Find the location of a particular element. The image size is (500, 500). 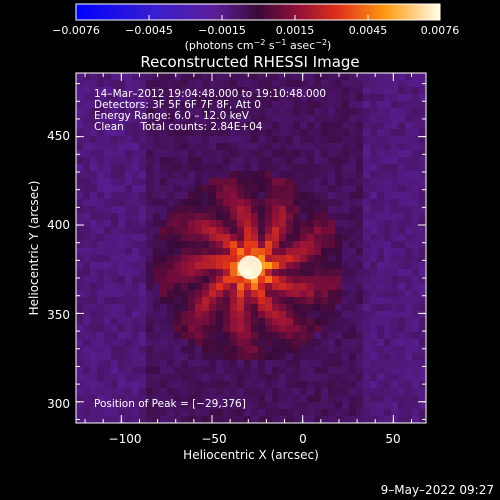

colorbar-ticks is located at coordinates (258, 17).